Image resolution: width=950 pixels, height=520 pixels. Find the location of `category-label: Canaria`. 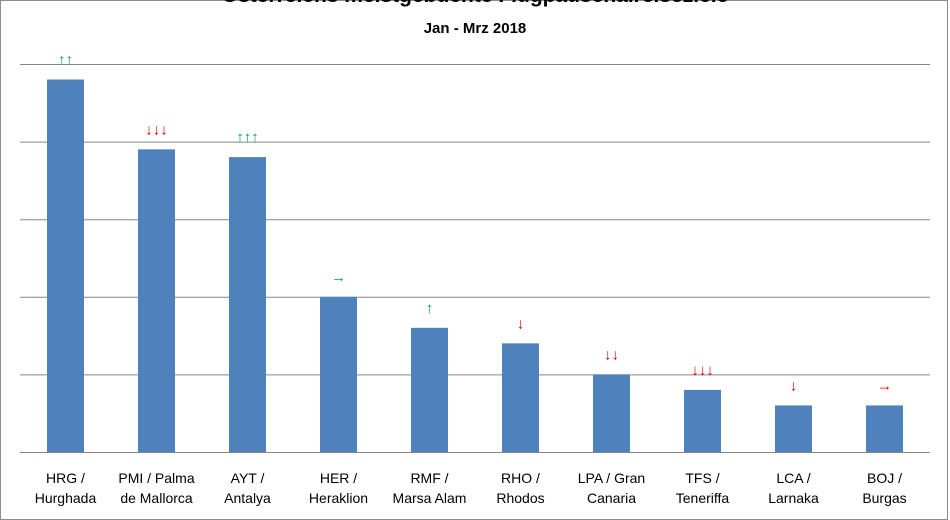

category-label: Canaria is located at coordinates (611, 498).